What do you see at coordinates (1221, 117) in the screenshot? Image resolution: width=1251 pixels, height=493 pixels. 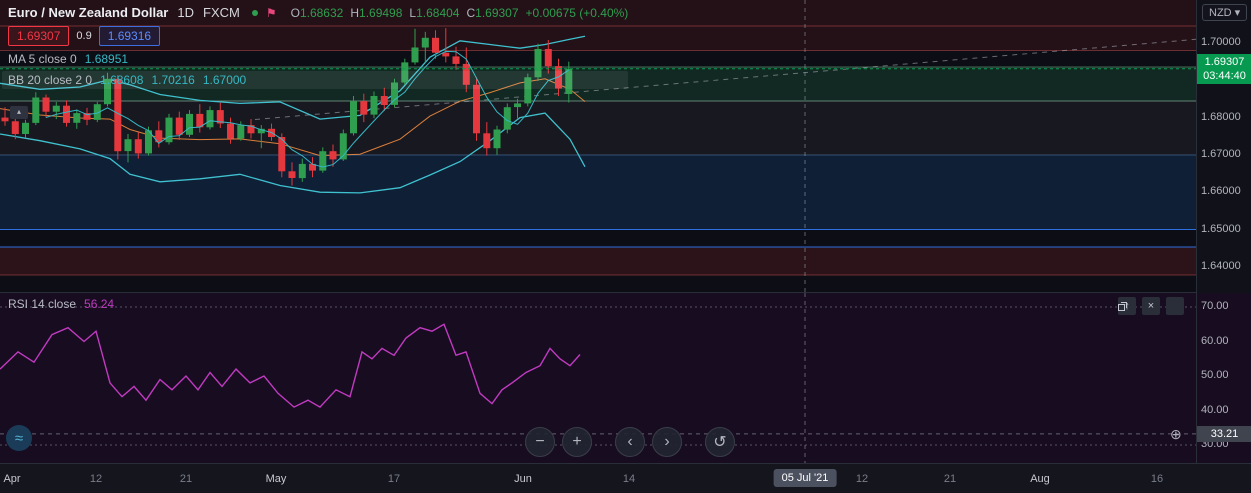 I see `price-axis-tick: 1.68000` at bounding box center [1221, 117].